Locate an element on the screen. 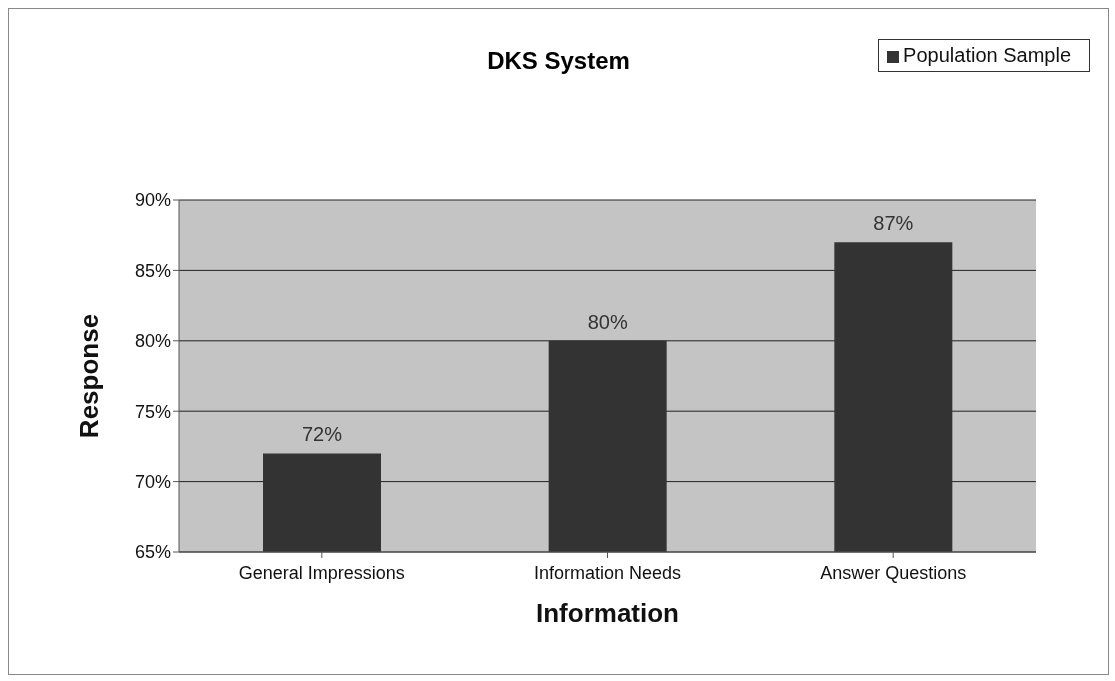  chart-title: DKS System is located at coordinates (558, 60).